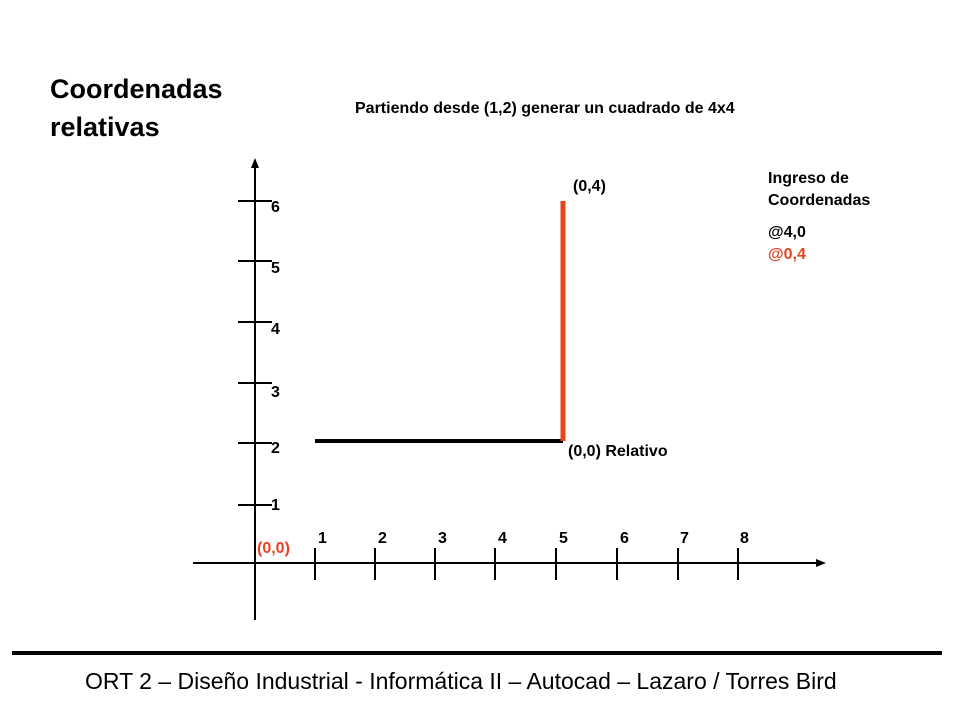  Describe the element at coordinates (502, 538) in the screenshot. I see `x-tick-label: 4` at that location.